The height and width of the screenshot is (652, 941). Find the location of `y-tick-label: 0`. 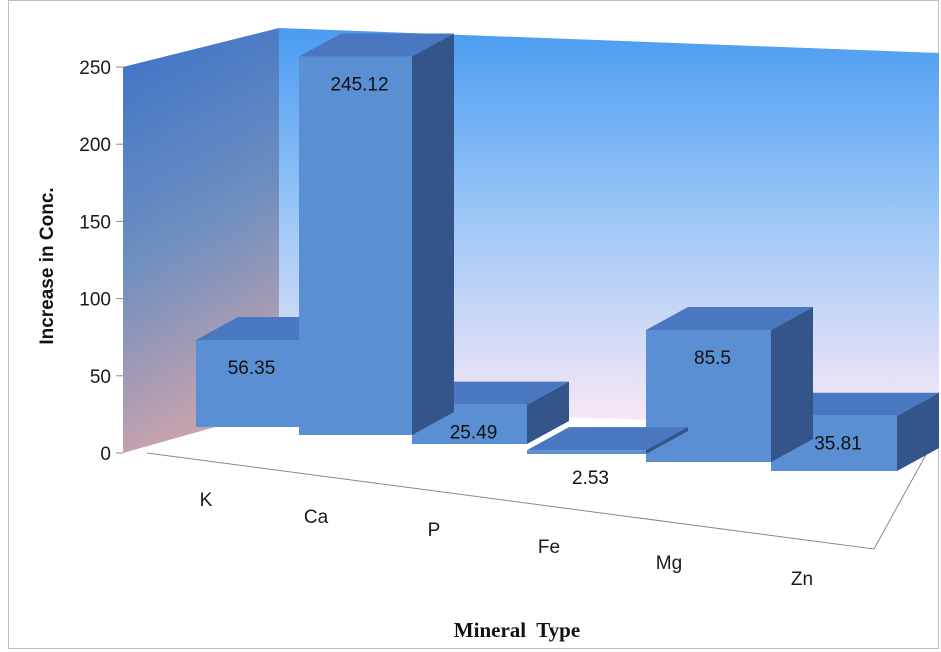

y-tick-label: 0 is located at coordinates (105, 454).